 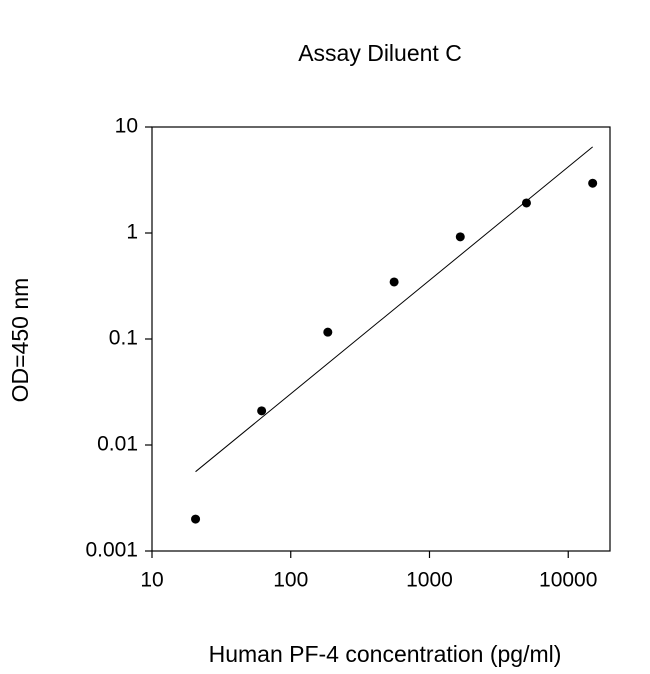 I want to click on x-tick-label: 1000, so click(x=429, y=580).